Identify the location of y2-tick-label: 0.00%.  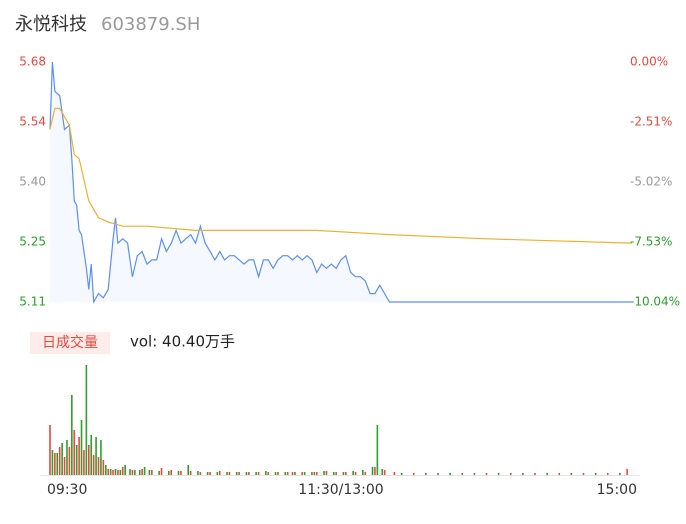
(649, 62).